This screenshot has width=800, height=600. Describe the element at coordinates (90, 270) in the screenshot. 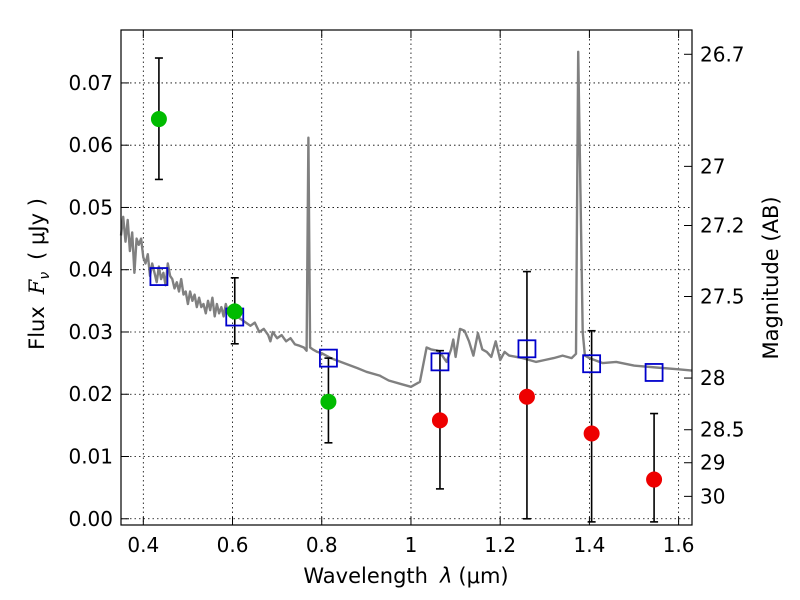

I see `y-tick-label: 0.04` at that location.